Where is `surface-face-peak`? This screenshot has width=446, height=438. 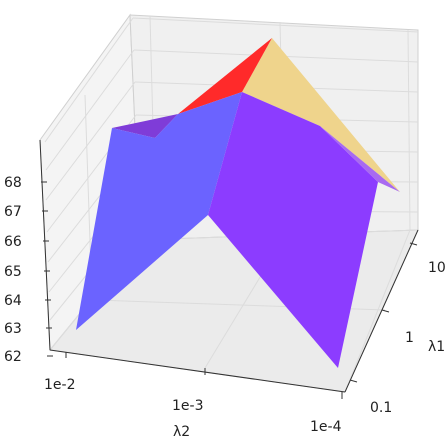
surface-face-peak is located at coordinates (321, 115).